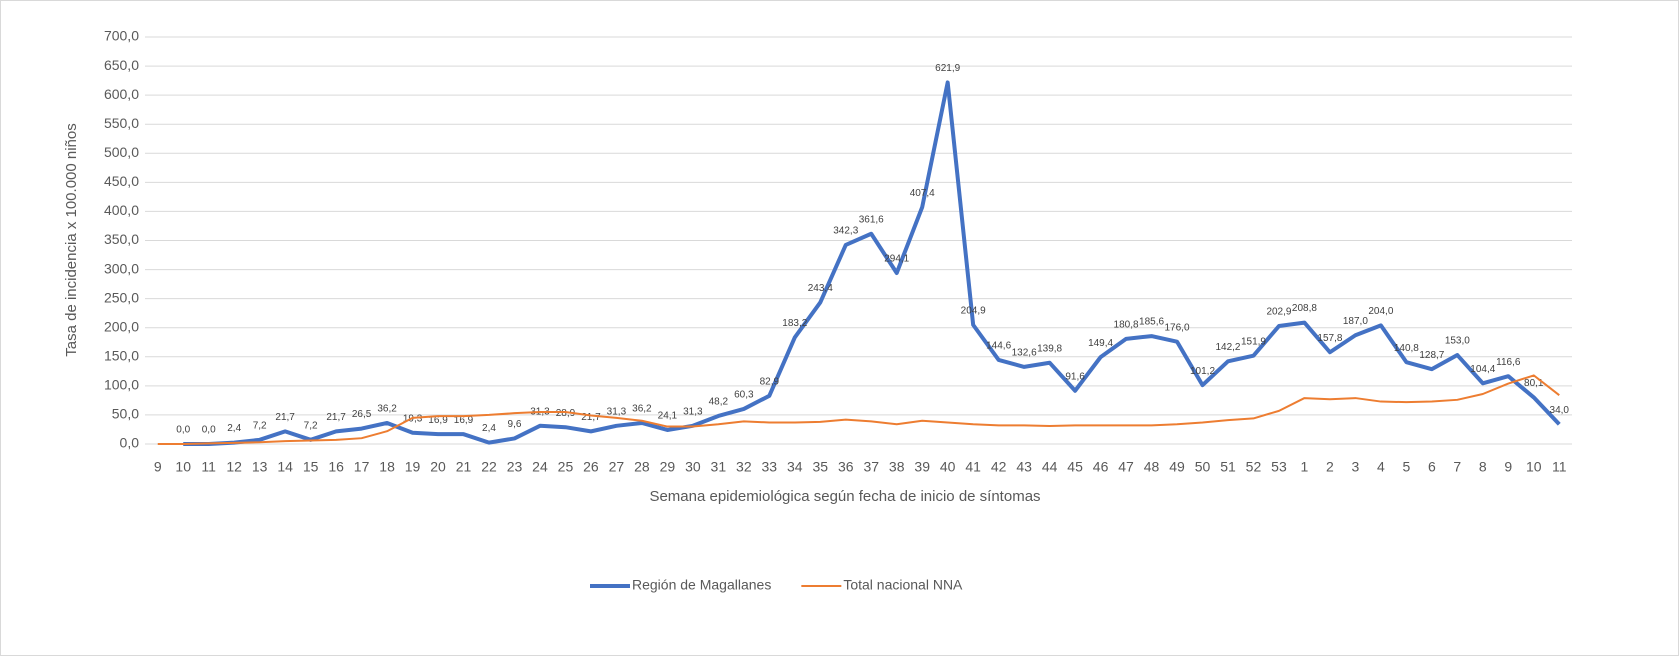 This screenshot has width=1679, height=656. I want to click on x-tick-label: 26, so click(591, 467).